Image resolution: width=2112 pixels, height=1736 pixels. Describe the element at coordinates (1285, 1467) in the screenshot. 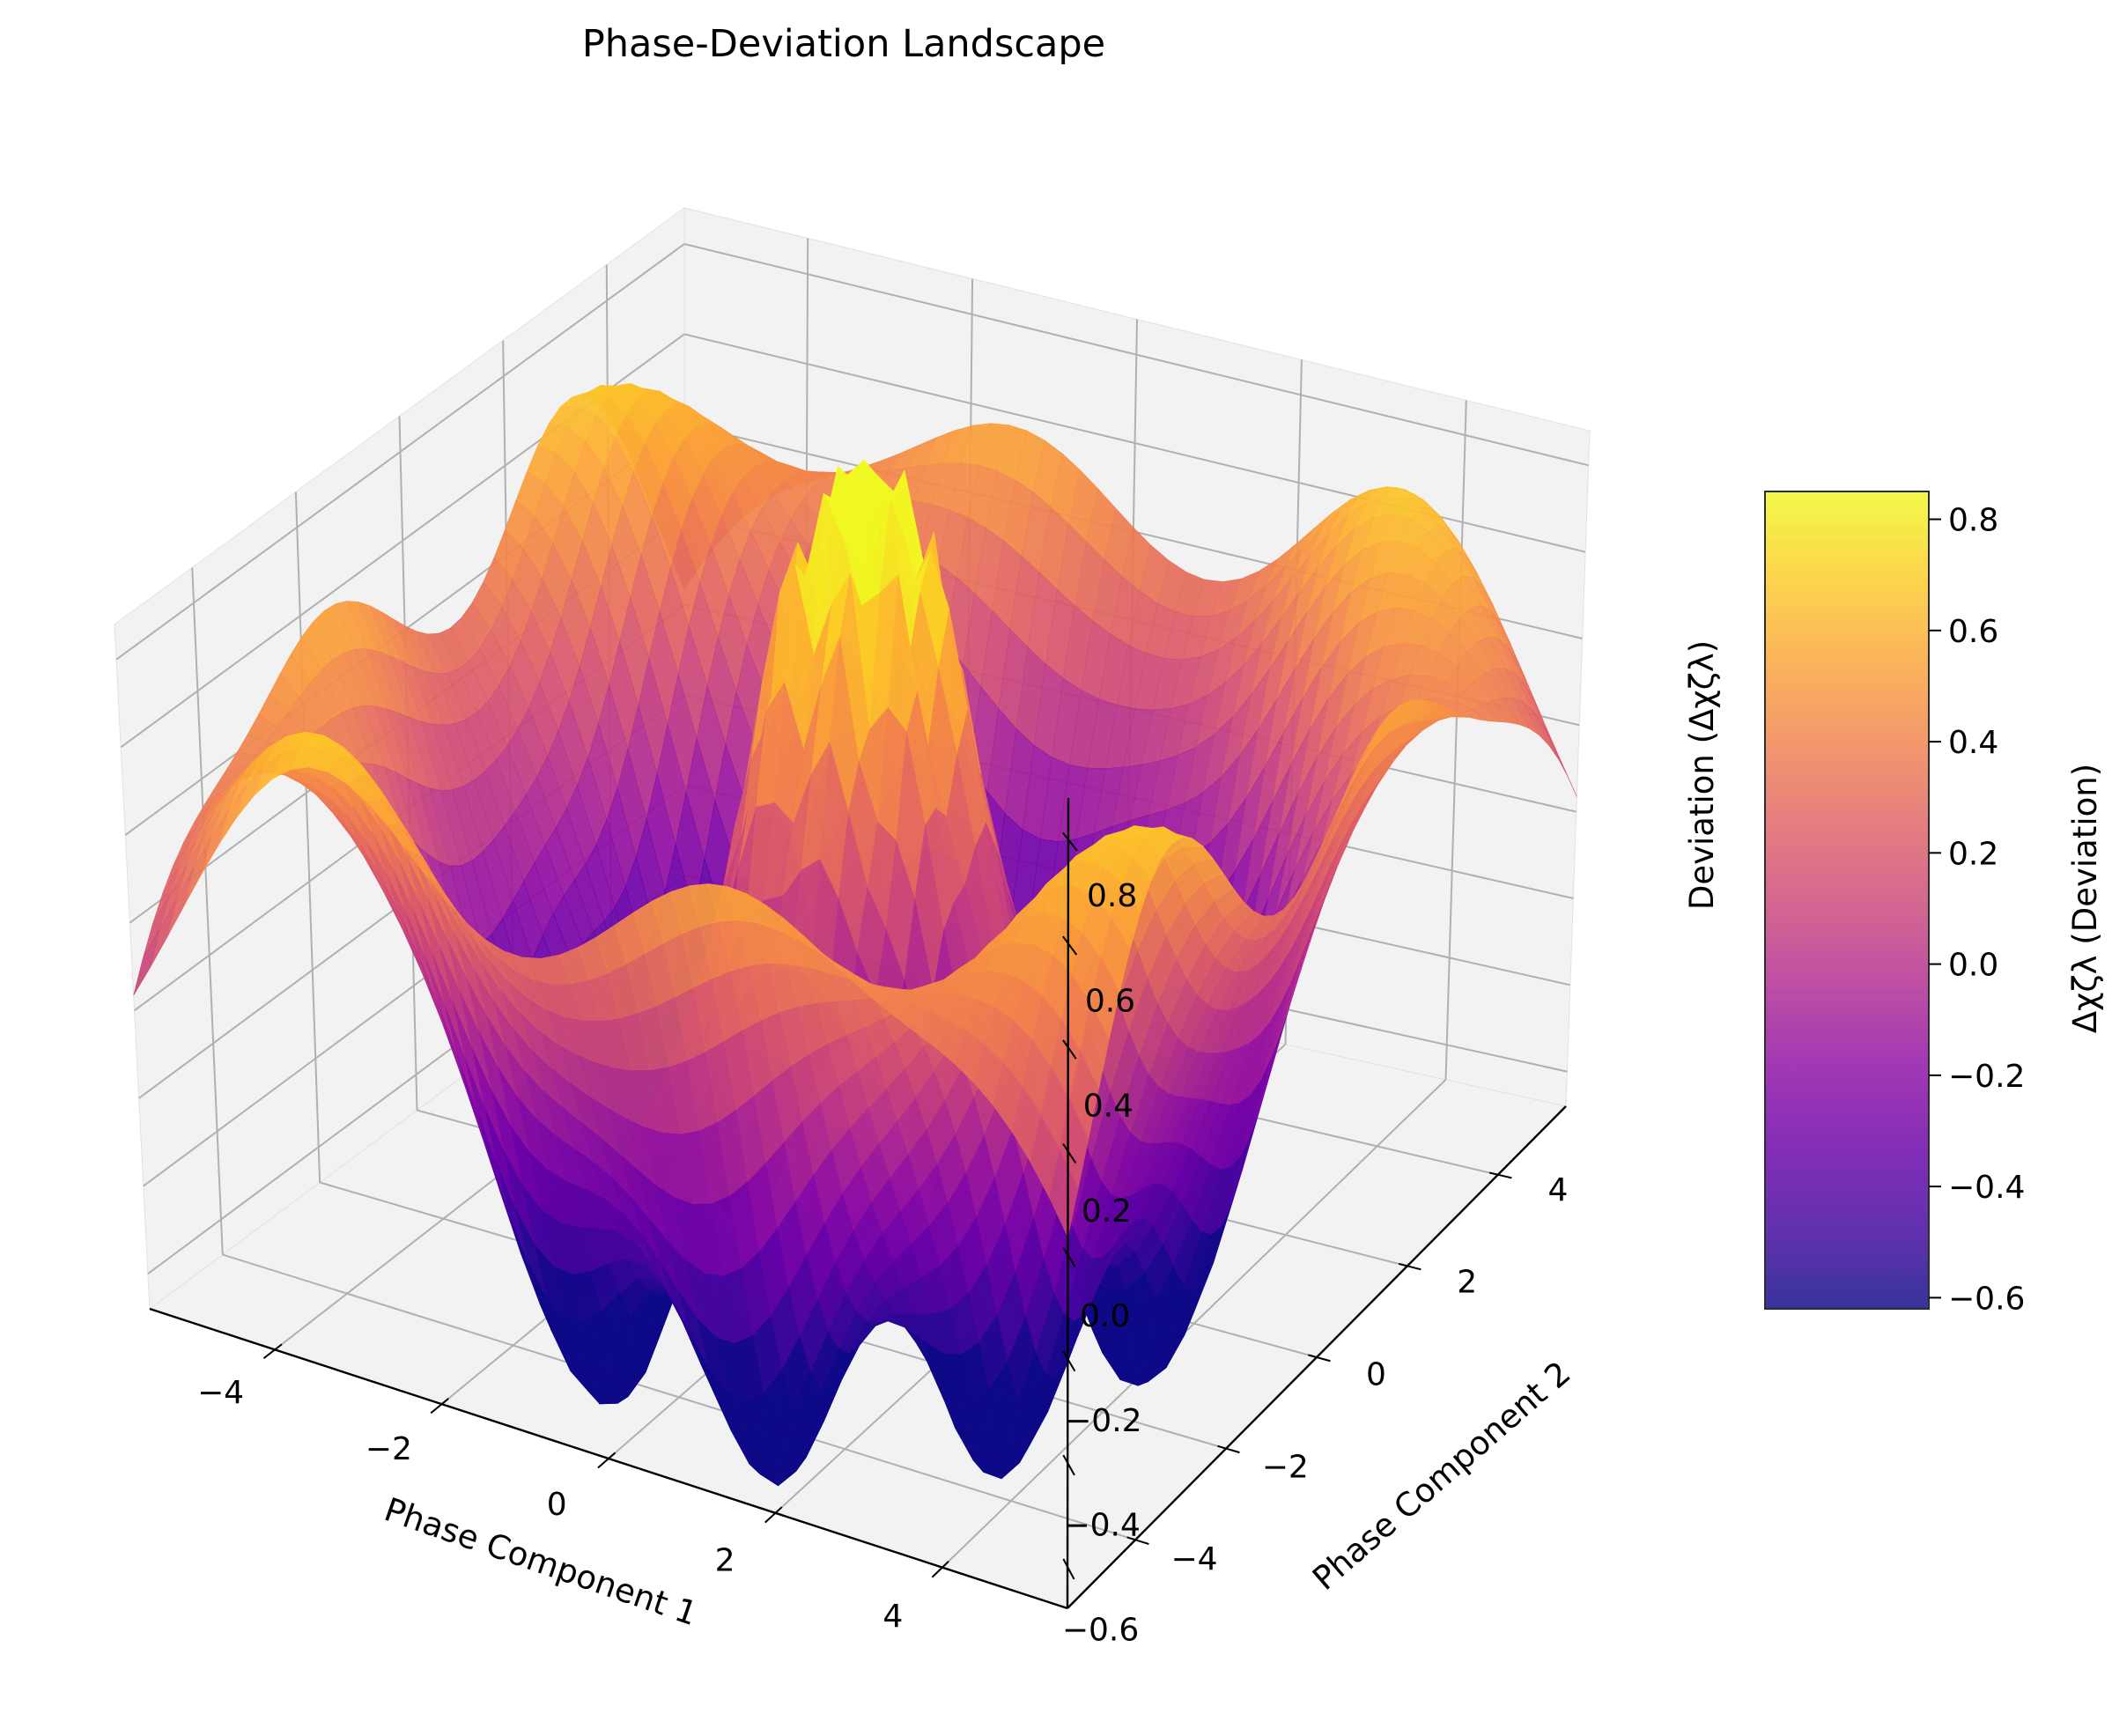

I see `y-tick-label: −2` at that location.